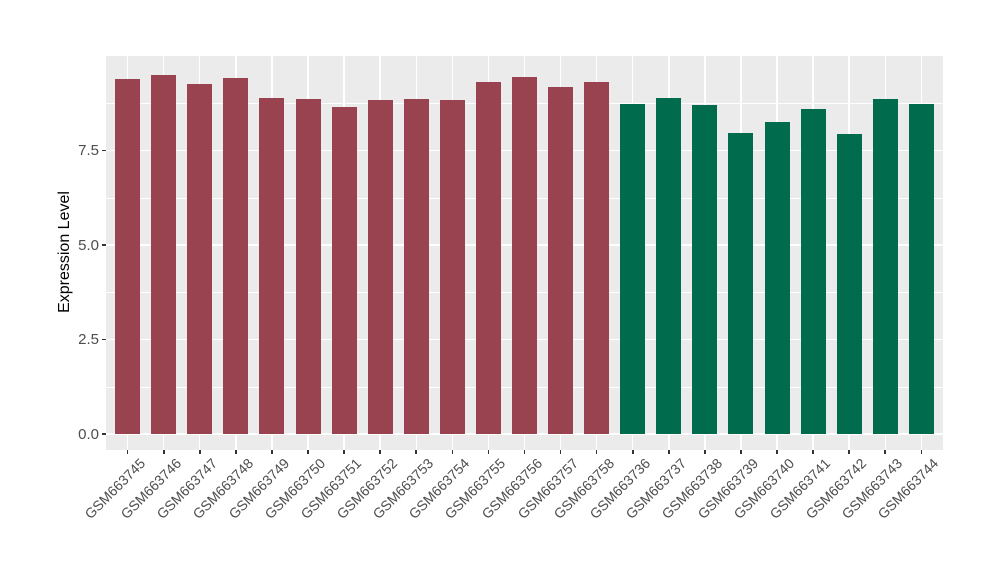  Describe the element at coordinates (308, 266) in the screenshot. I see `bar-GSM663750` at that location.